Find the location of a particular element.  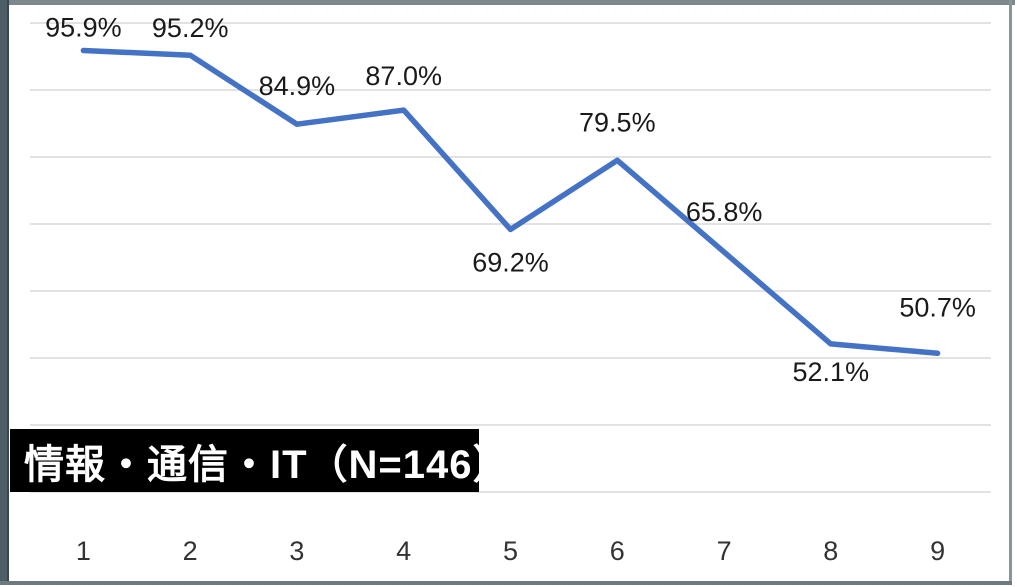

x-axis-label: 1 is located at coordinates (83, 551).